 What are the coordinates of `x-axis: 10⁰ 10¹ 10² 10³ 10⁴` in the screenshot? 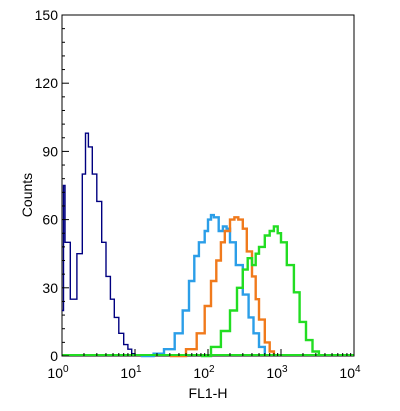 It's located at (204, 365).